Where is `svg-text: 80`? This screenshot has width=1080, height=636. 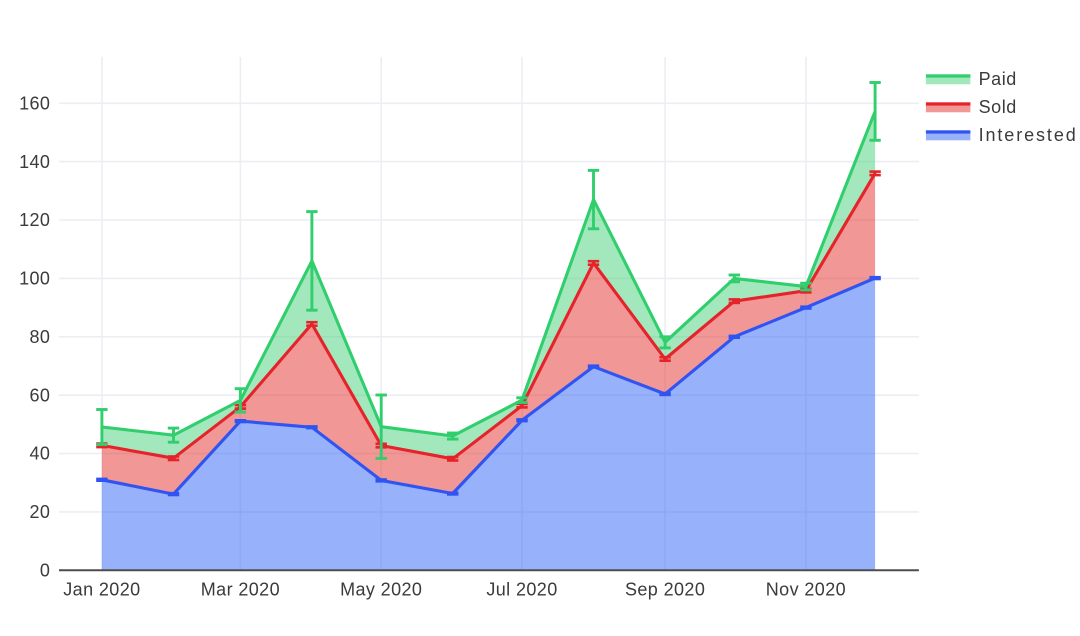 svg-text: 80 is located at coordinates (39, 337).